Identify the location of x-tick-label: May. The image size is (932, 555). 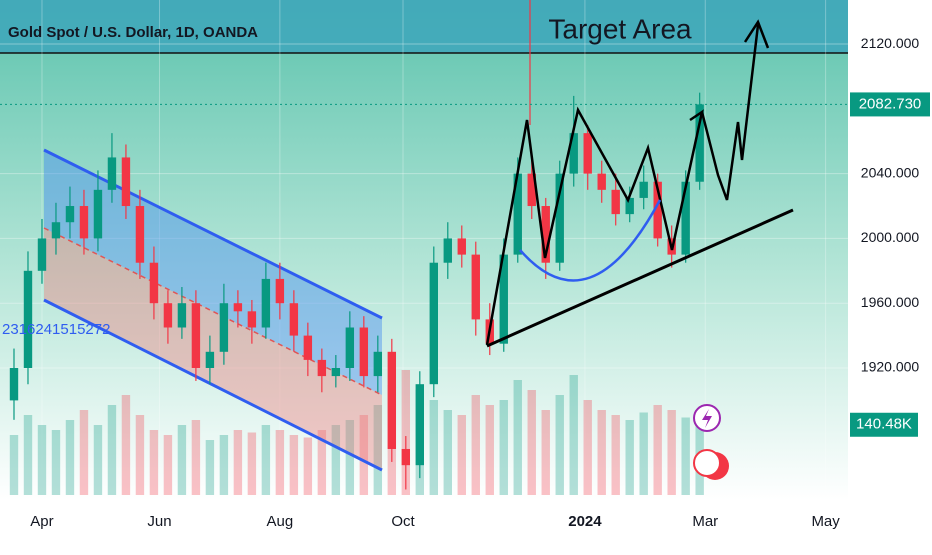
(825, 521).